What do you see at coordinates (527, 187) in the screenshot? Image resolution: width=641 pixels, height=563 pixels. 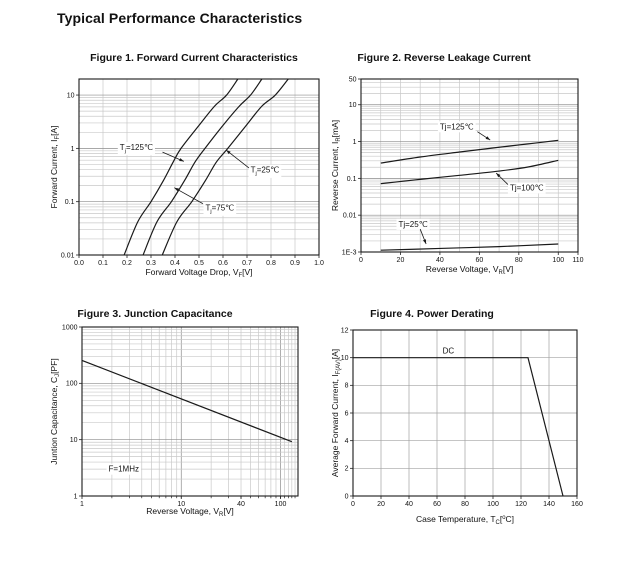 I see `svg-text: Tj=100℃` at bounding box center [527, 187].